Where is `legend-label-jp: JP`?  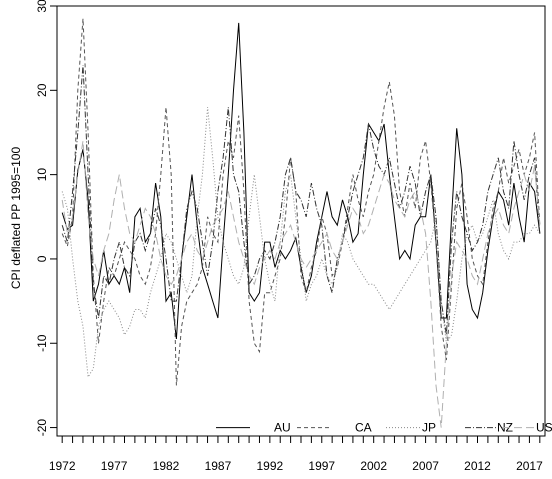 legend-label-jp: JP is located at coordinates (429, 428).